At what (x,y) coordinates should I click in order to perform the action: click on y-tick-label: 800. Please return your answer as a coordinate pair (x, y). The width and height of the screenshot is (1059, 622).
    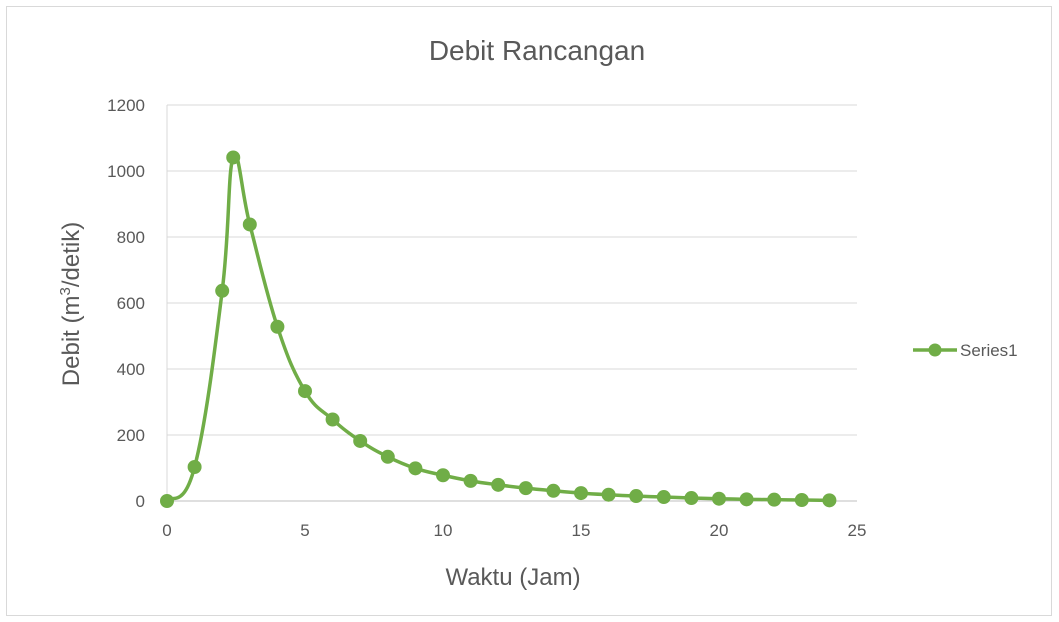
    Looking at the image, I should click on (131, 237).